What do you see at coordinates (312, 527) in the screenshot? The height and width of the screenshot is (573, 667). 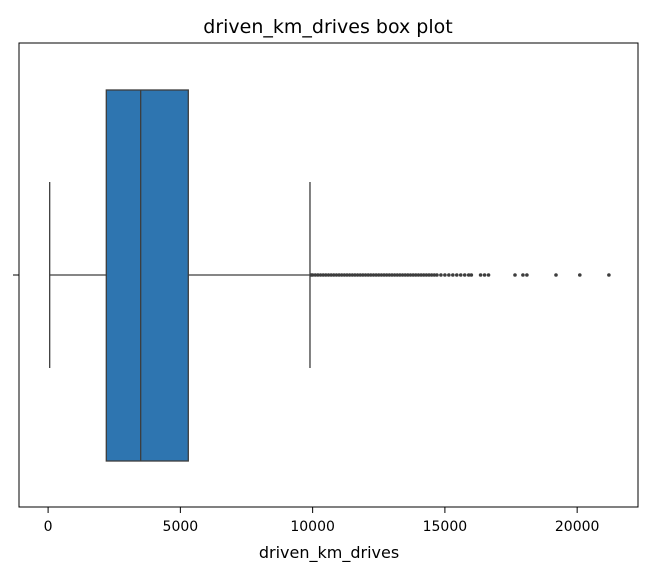 I see `x-tick-label: 10000` at bounding box center [312, 527].